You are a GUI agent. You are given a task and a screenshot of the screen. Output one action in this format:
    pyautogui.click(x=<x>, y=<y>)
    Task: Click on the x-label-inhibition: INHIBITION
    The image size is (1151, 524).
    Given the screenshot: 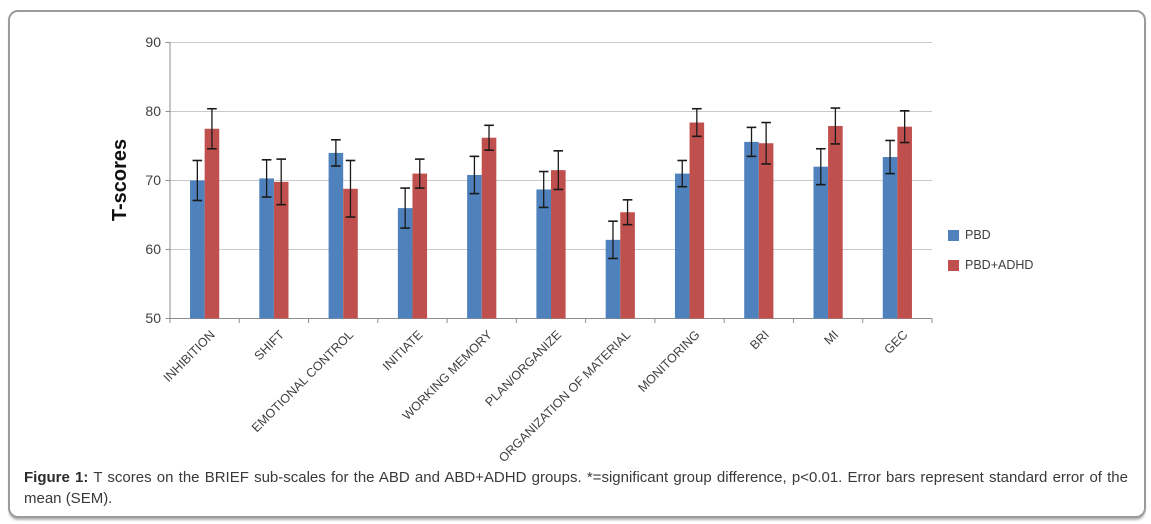 What is the action you would take?
    pyautogui.click(x=189, y=356)
    